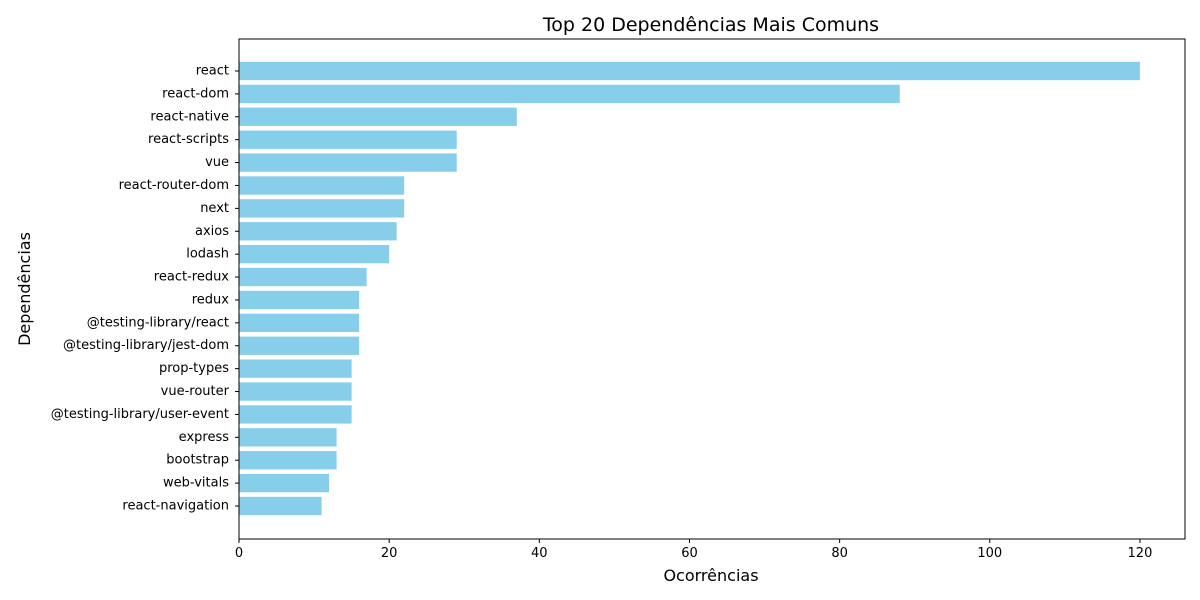 The width and height of the screenshot is (1200, 600). What do you see at coordinates (710, 25) in the screenshot?
I see `chart-title: Top 20 Dependências Mais Comuns` at bounding box center [710, 25].